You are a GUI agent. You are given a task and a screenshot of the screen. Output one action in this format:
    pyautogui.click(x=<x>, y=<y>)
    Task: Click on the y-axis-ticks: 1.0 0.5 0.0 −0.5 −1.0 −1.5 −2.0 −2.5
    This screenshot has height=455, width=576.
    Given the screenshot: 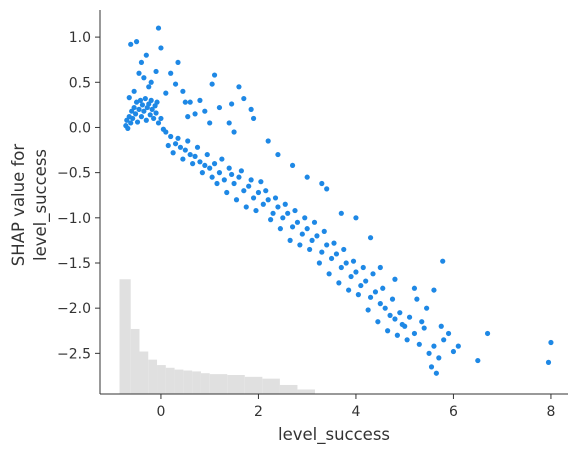 What is the action you would take?
    pyautogui.click(x=78, y=196)
    